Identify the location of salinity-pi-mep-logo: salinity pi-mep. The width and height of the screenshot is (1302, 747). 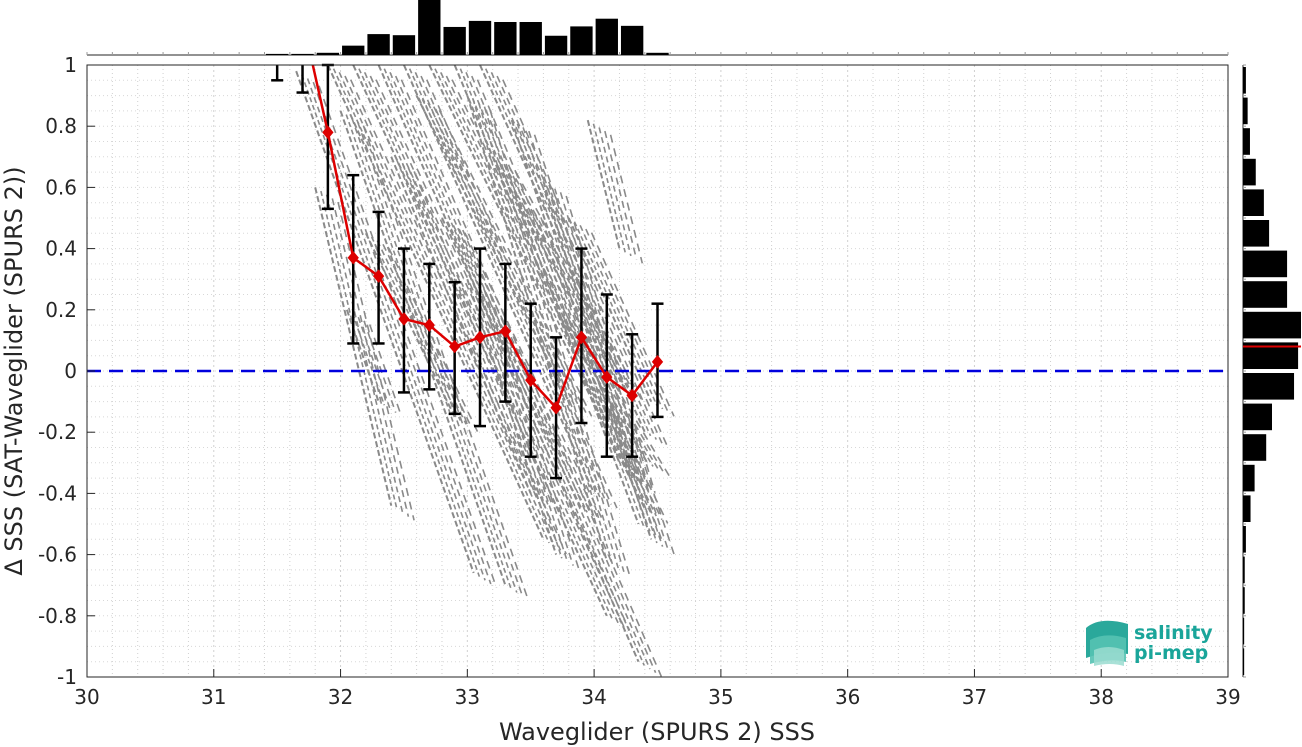
(1149, 643).